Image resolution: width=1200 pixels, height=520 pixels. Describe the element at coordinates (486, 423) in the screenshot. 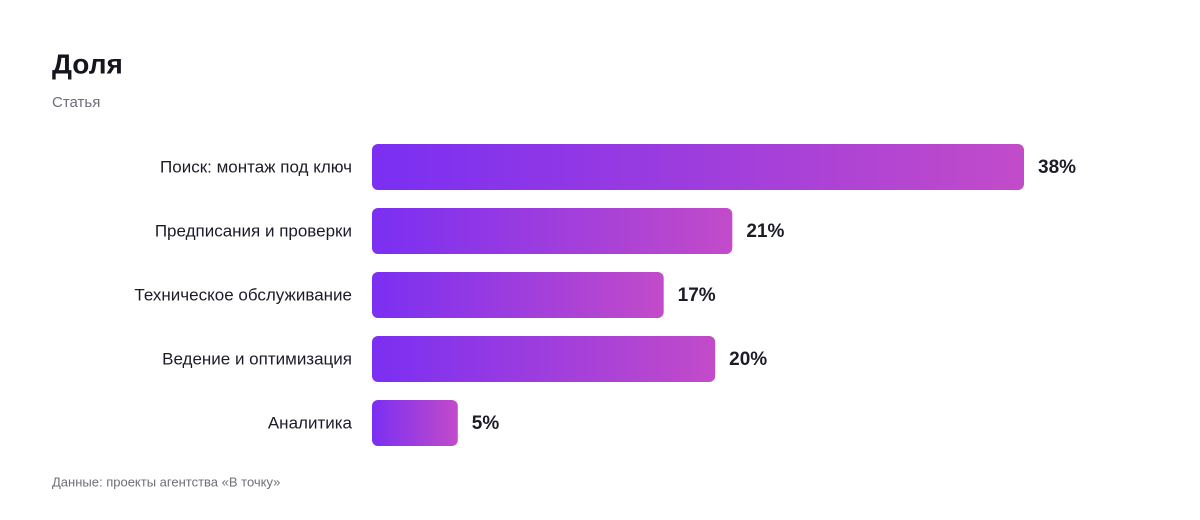

I see `value-label: 5%` at that location.